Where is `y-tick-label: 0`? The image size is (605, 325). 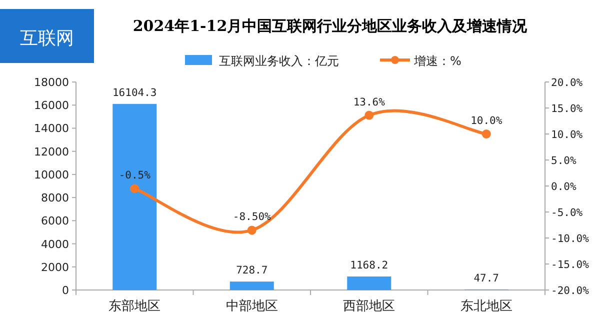
y-tick-label: 0 is located at coordinates (65, 290).